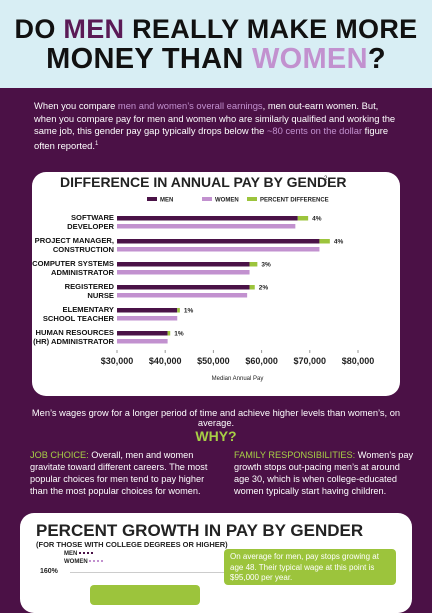 Image resolution: width=432 pixels, height=613 pixels. I want to click on heading: WHY?, so click(216, 436).